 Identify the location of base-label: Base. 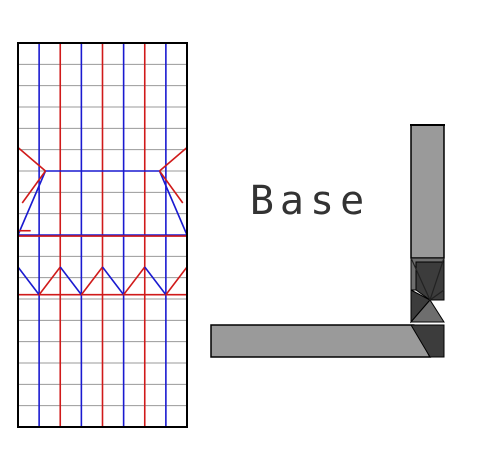
(310, 201).